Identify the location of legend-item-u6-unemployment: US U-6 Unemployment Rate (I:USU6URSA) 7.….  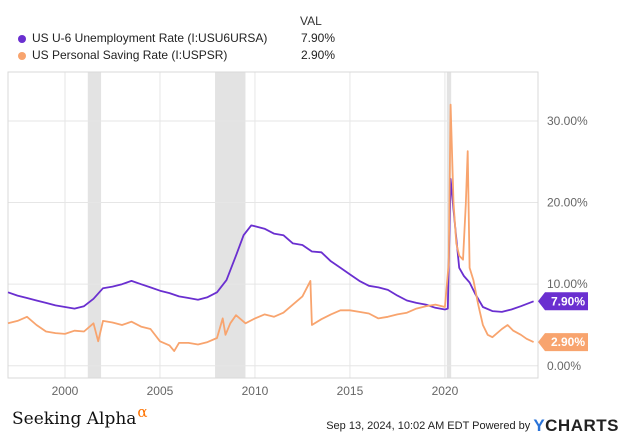
(178, 39).